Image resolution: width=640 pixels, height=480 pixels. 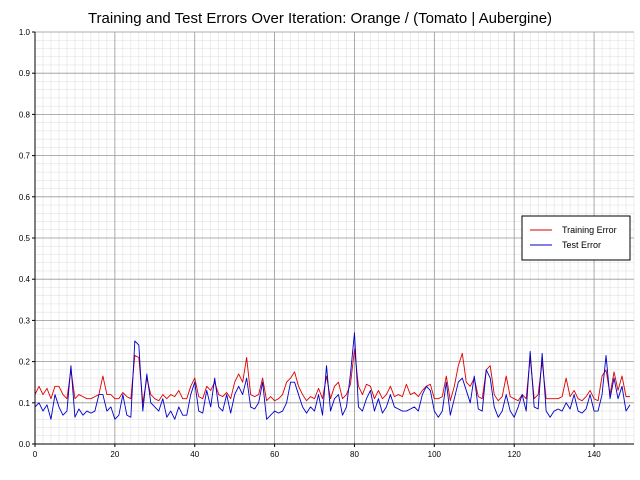 I want to click on y-tick-label: 0.7, so click(x=25, y=156).